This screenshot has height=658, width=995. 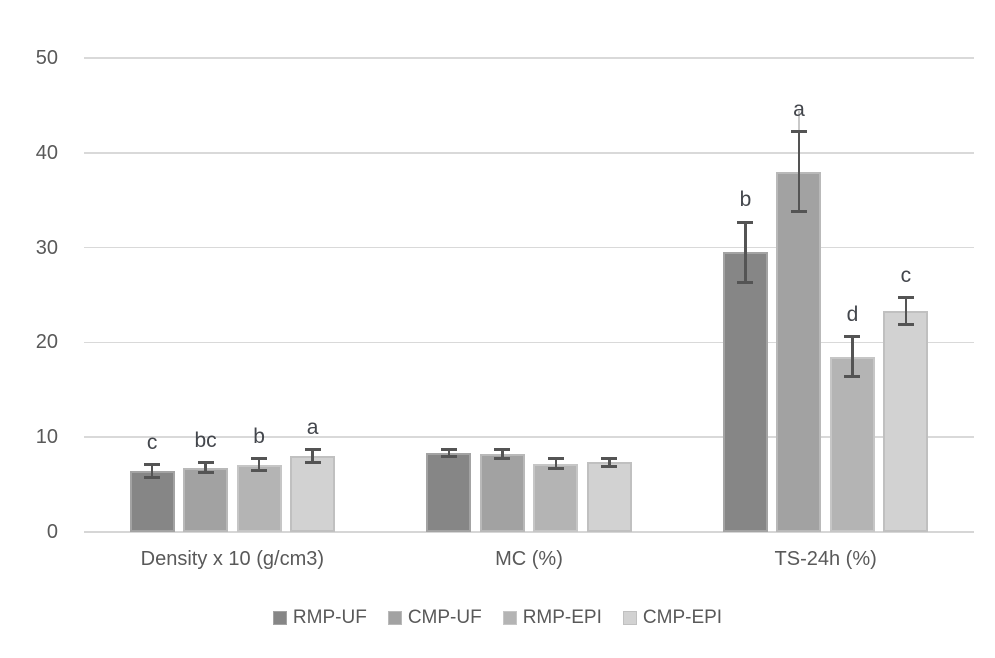 I want to click on category-label: MC (%), so click(x=529, y=559).